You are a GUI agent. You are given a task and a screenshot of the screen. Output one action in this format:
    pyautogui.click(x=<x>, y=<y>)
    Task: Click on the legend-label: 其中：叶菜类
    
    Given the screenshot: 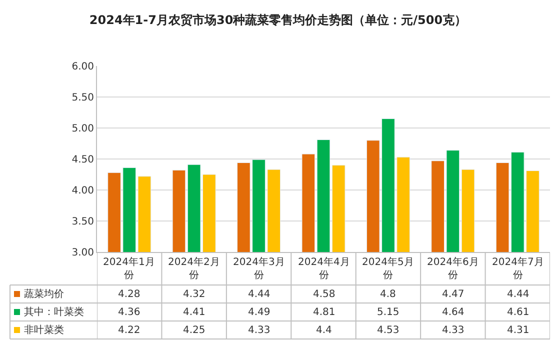 What is the action you would take?
    pyautogui.click(x=54, y=312)
    